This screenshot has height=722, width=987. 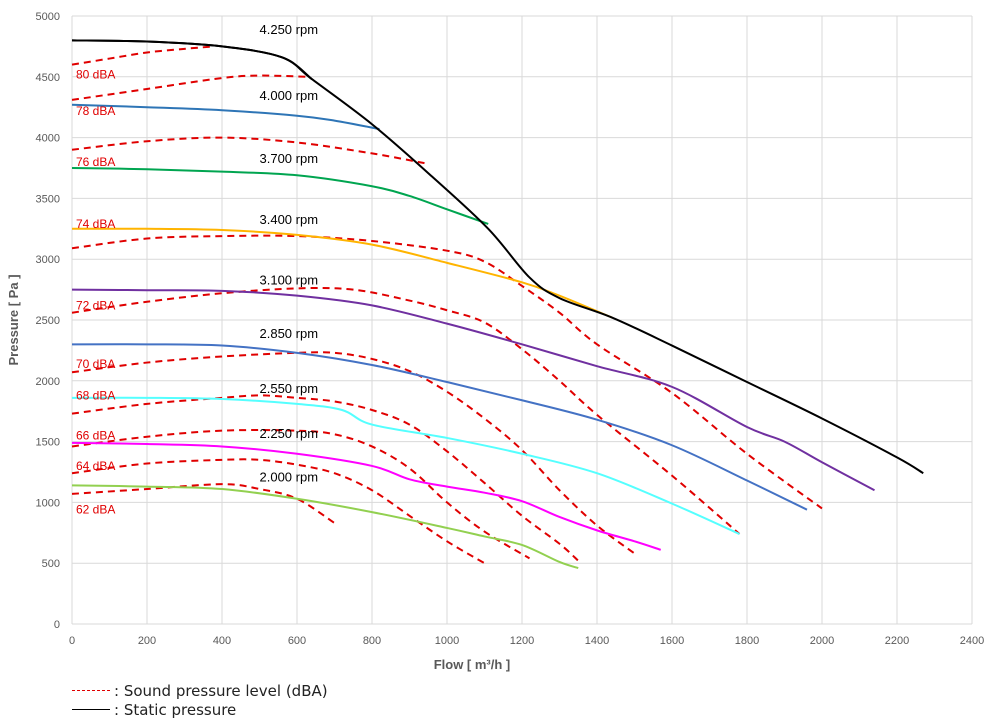 I want to click on y-axis-title: Pressure [ Pa ], so click(x=13, y=319).